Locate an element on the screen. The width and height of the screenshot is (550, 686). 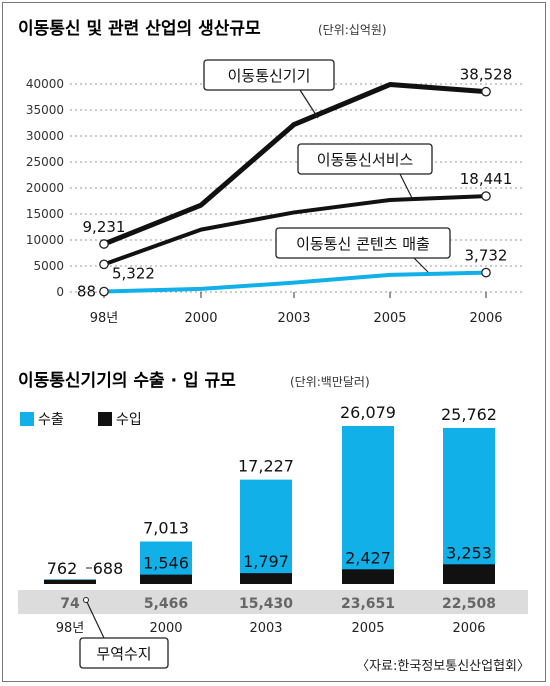
trade-balance-value: 15,430 is located at coordinates (266, 604).